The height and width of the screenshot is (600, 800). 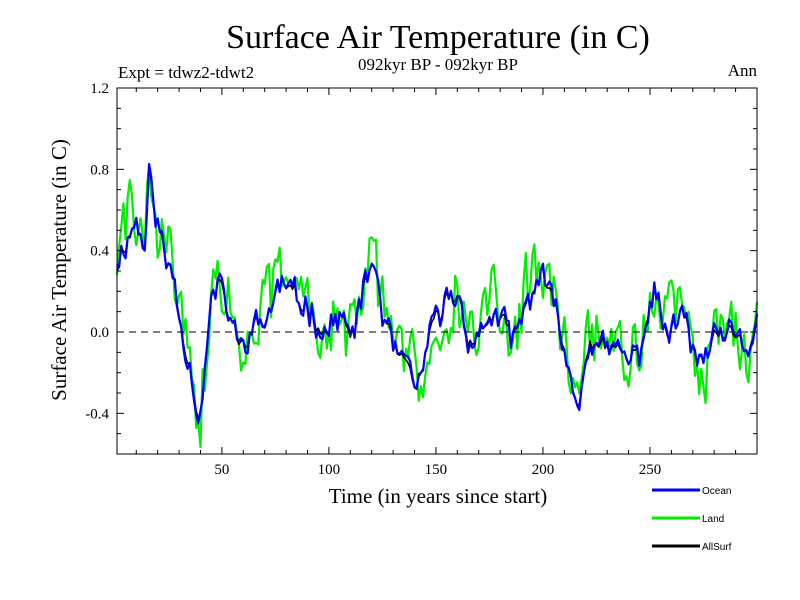 What do you see at coordinates (99, 333) in the screenshot?
I see `y-tick-label: 0.0` at bounding box center [99, 333].